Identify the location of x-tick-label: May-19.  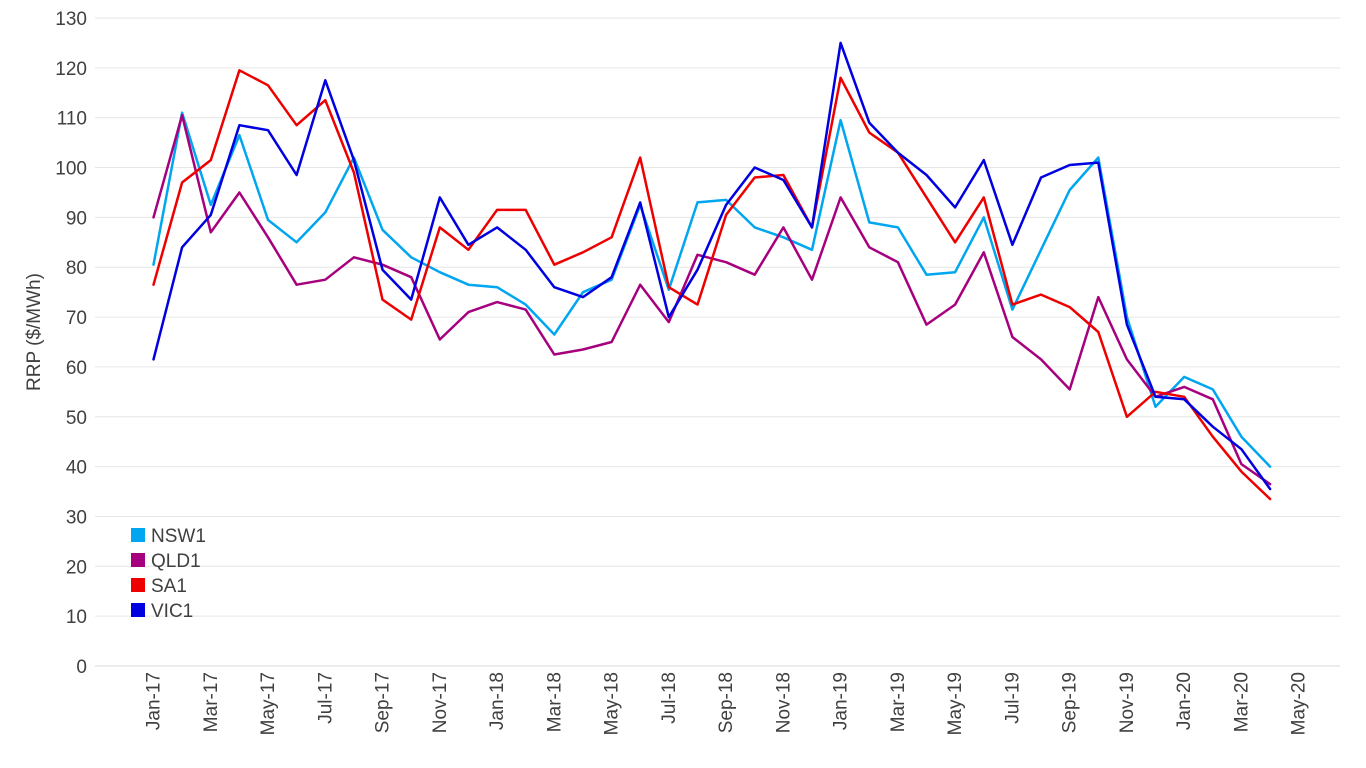
(955, 703).